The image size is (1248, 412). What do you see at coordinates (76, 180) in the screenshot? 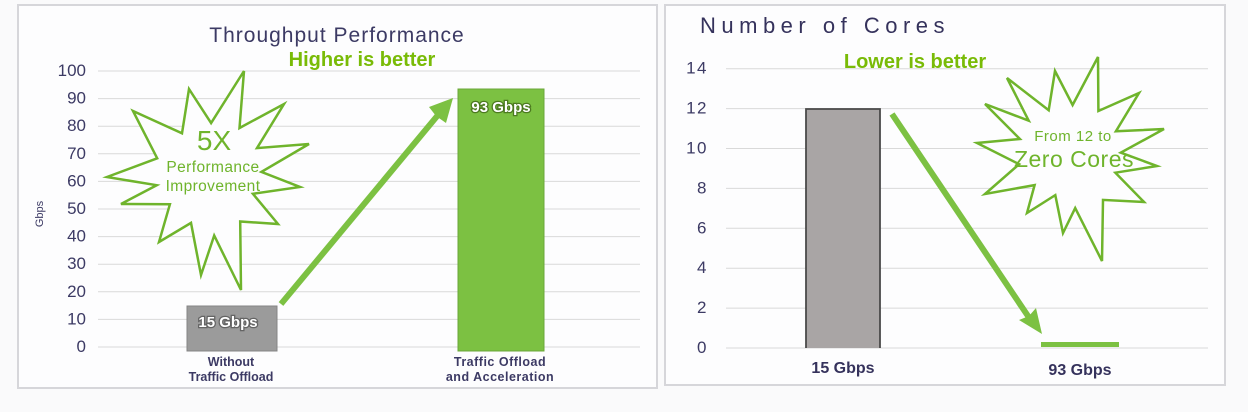
I see `svg-text: 60` at bounding box center [76, 180].